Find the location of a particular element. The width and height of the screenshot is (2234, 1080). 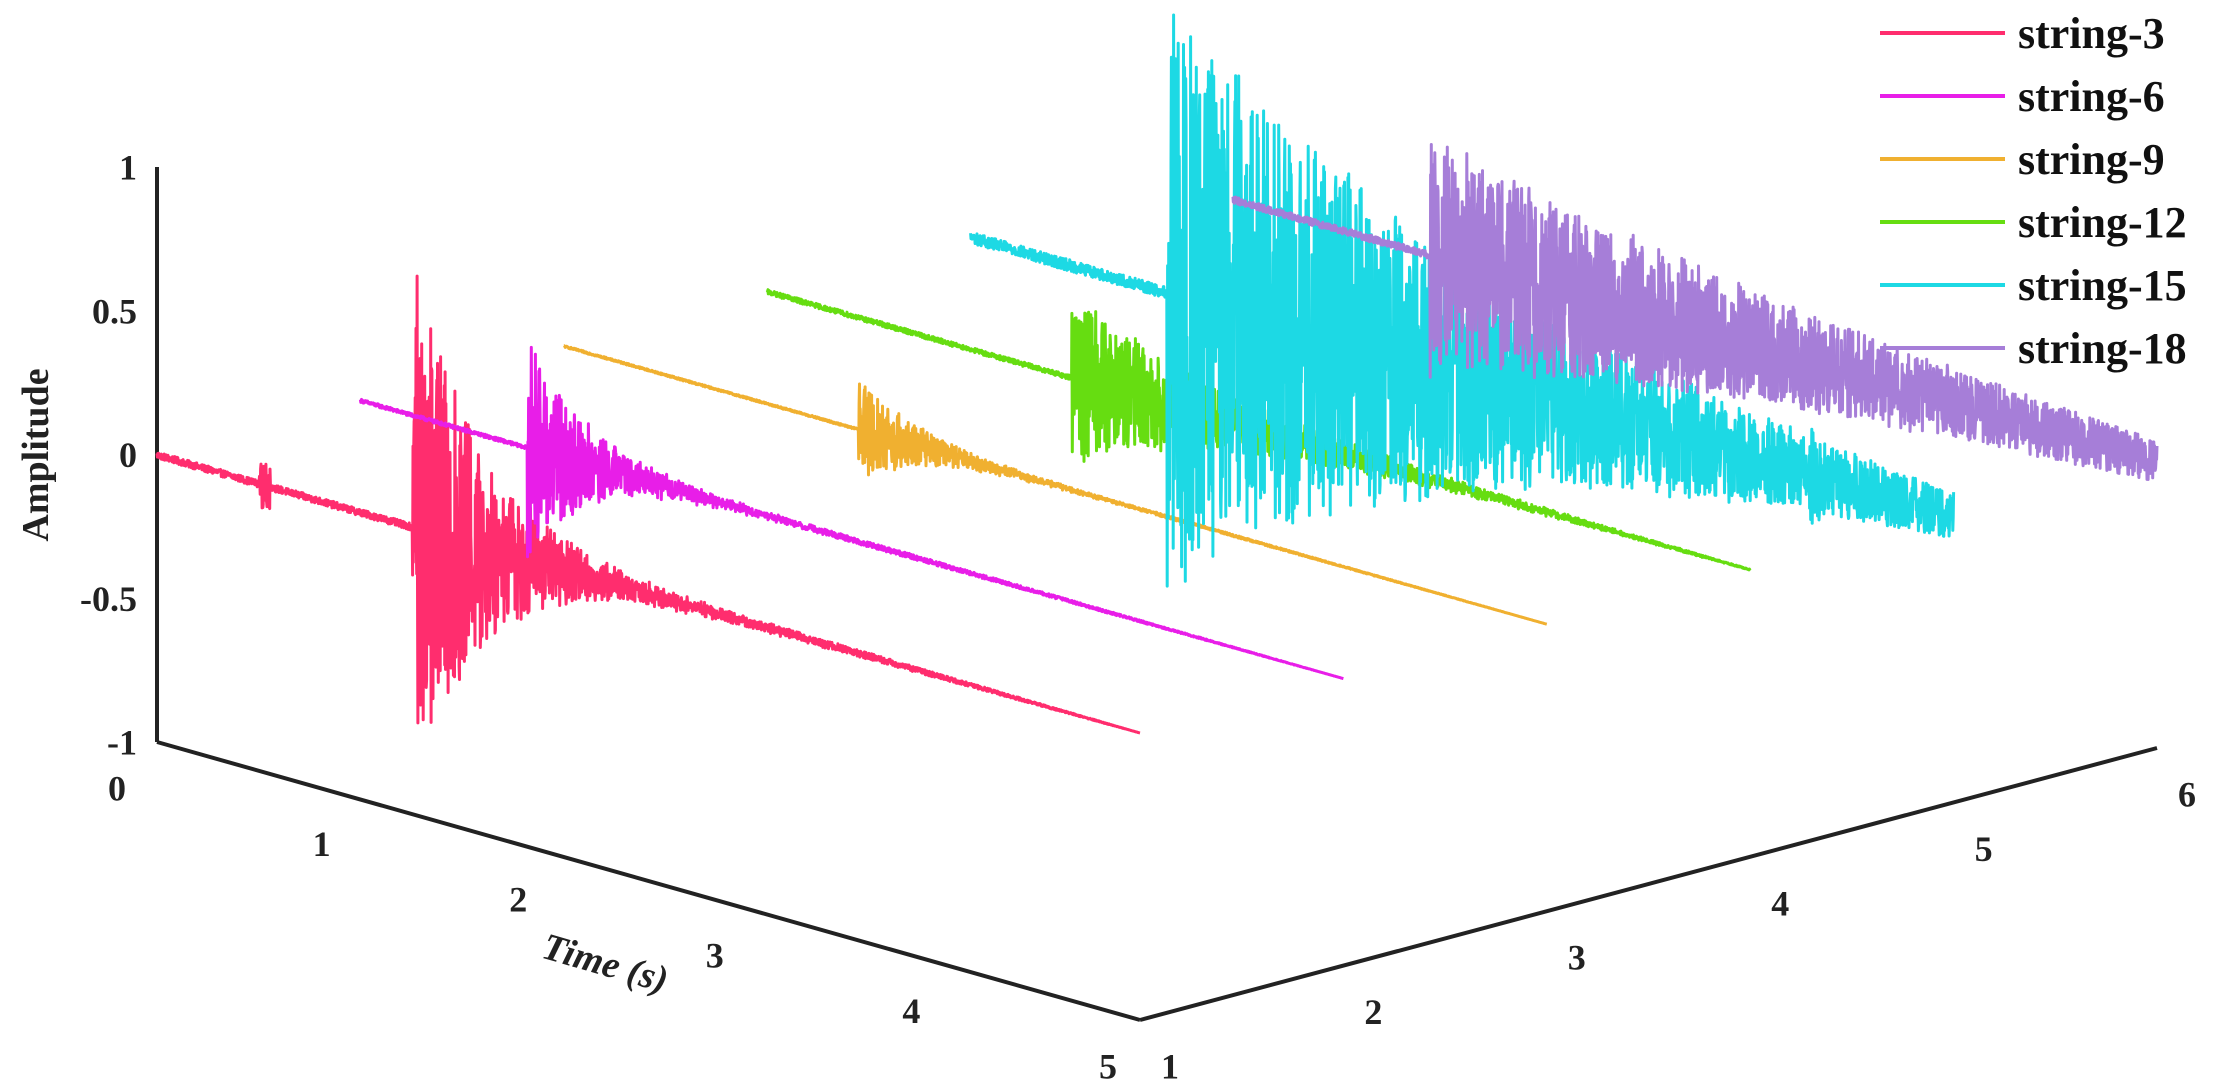

legend-label: string-18 is located at coordinates (2102, 348).